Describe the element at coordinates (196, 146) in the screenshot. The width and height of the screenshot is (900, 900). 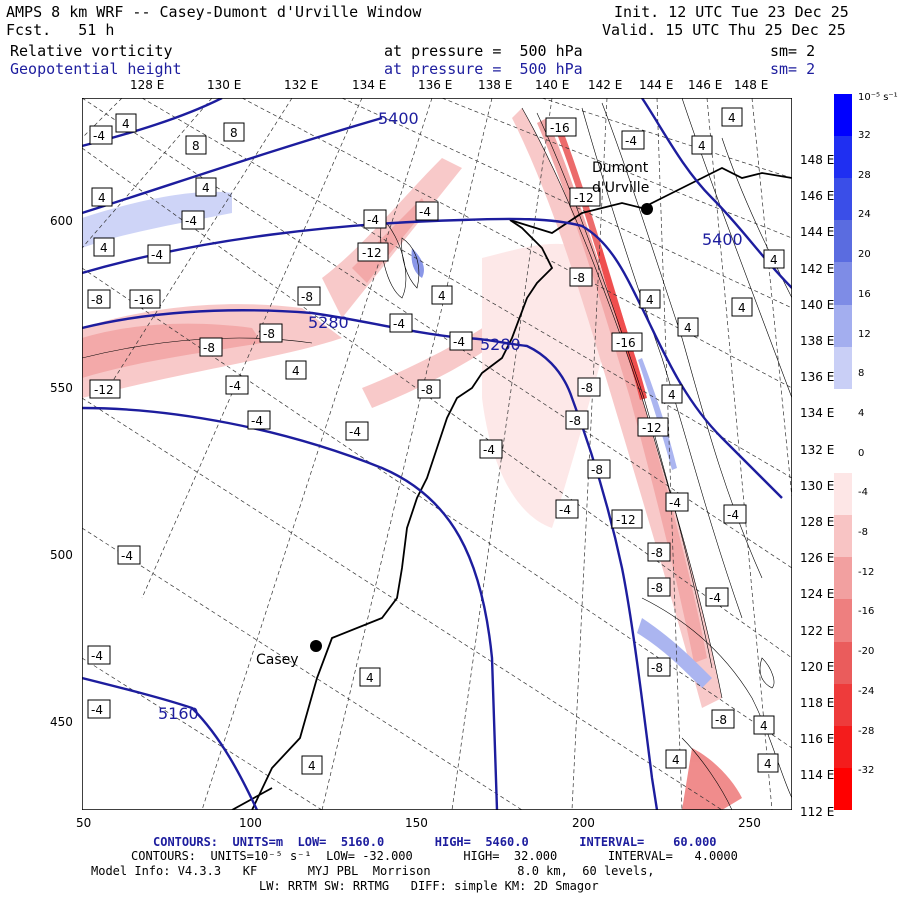
I see `vort-label-8: 8` at that location.